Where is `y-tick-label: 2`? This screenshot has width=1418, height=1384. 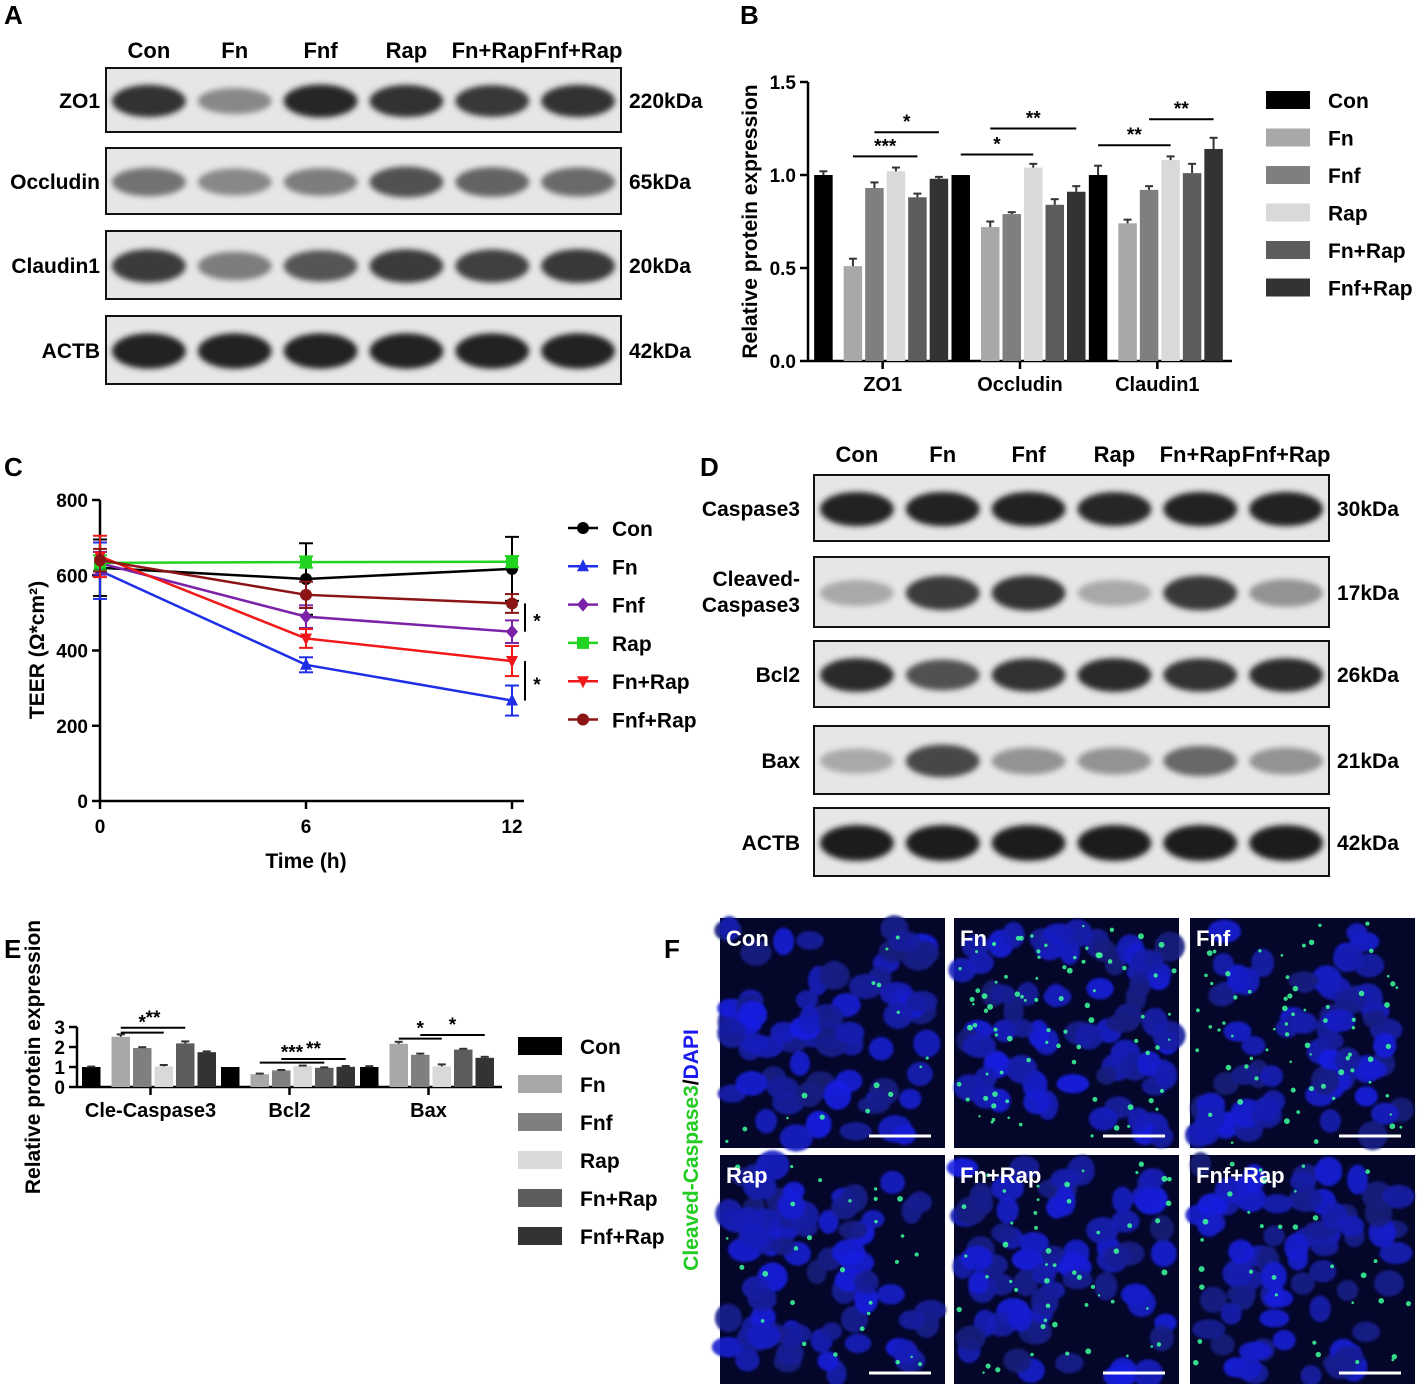 y-tick-label: 2 is located at coordinates (59, 1048).